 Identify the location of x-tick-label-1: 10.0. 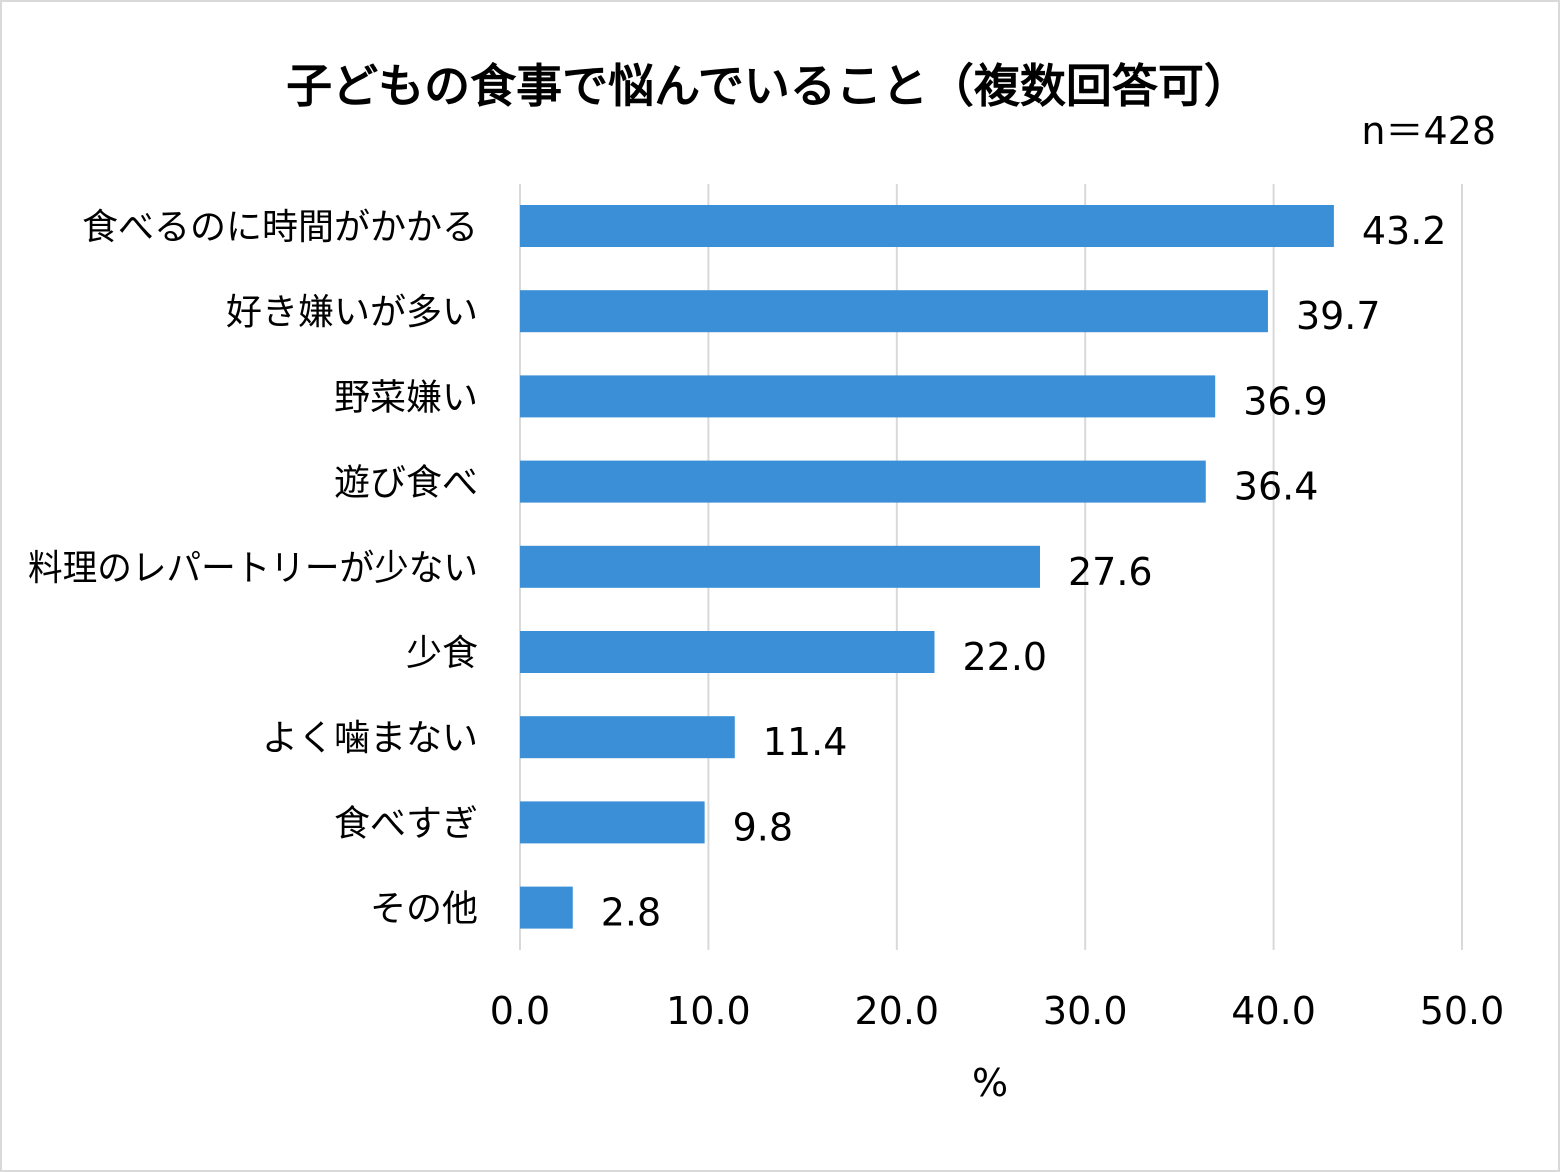
(708, 1011).